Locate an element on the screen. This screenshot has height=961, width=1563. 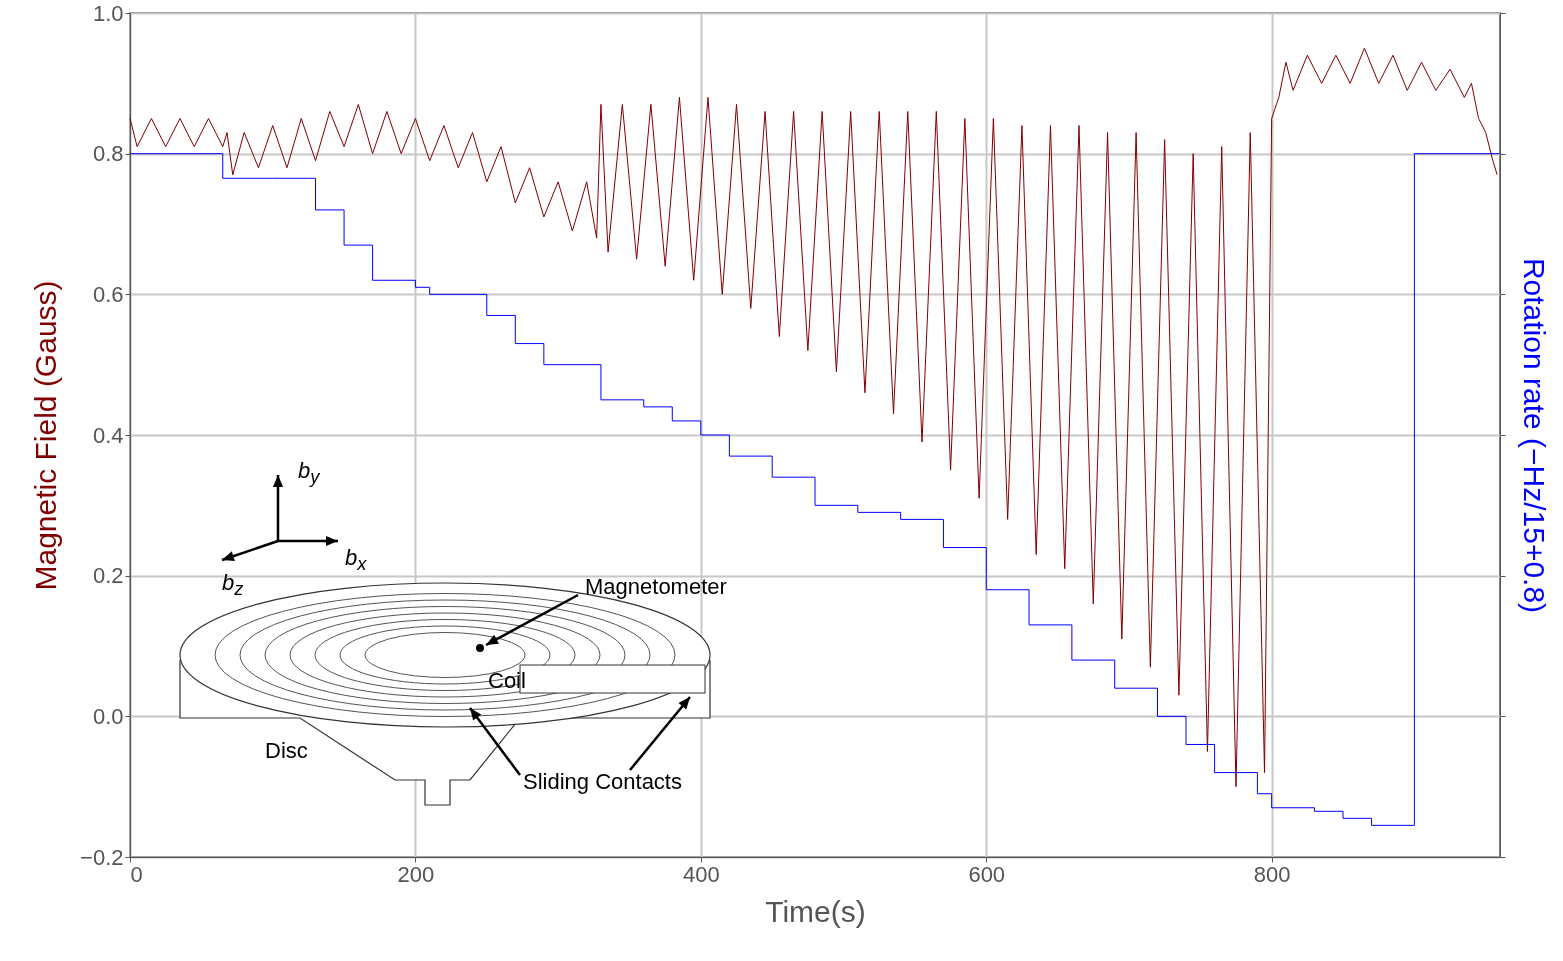
y-tick-label: 0.8 is located at coordinates (108, 154).